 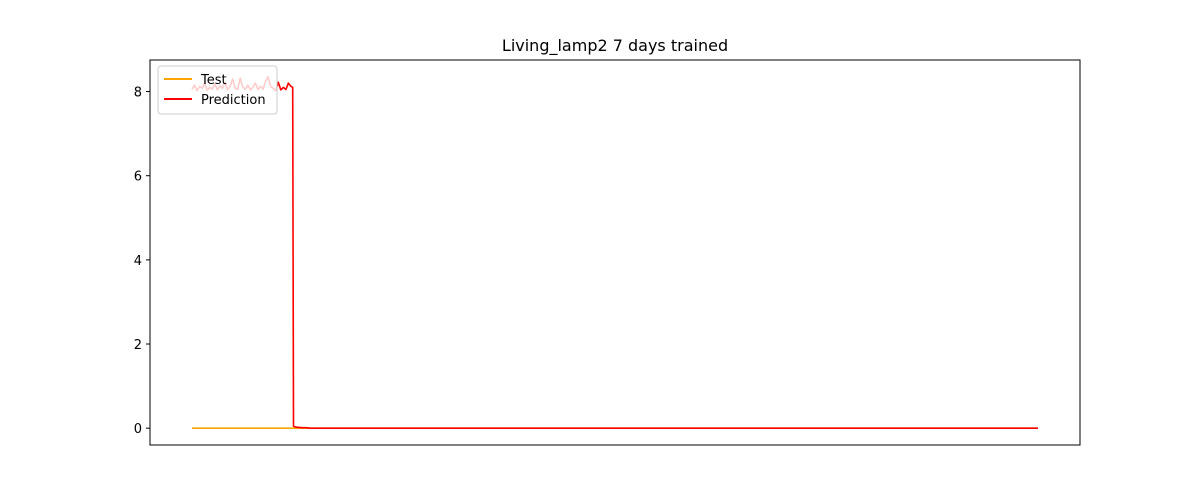 I want to click on y-axis: 0 2 4 6 8, so click(x=142, y=261).